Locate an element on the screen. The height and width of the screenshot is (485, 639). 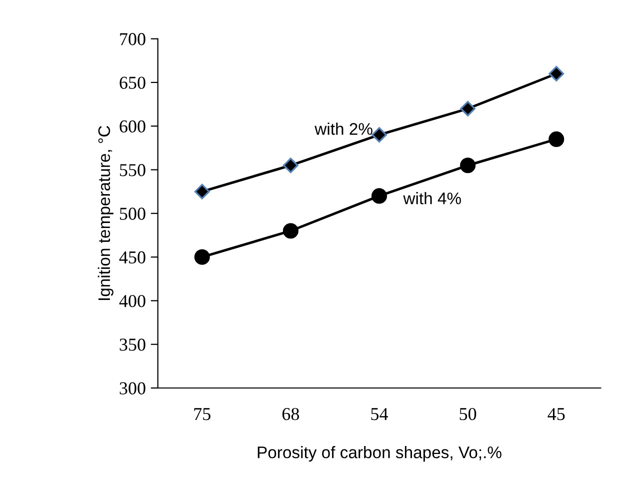
y-tick-label: 650 is located at coordinates (133, 82).